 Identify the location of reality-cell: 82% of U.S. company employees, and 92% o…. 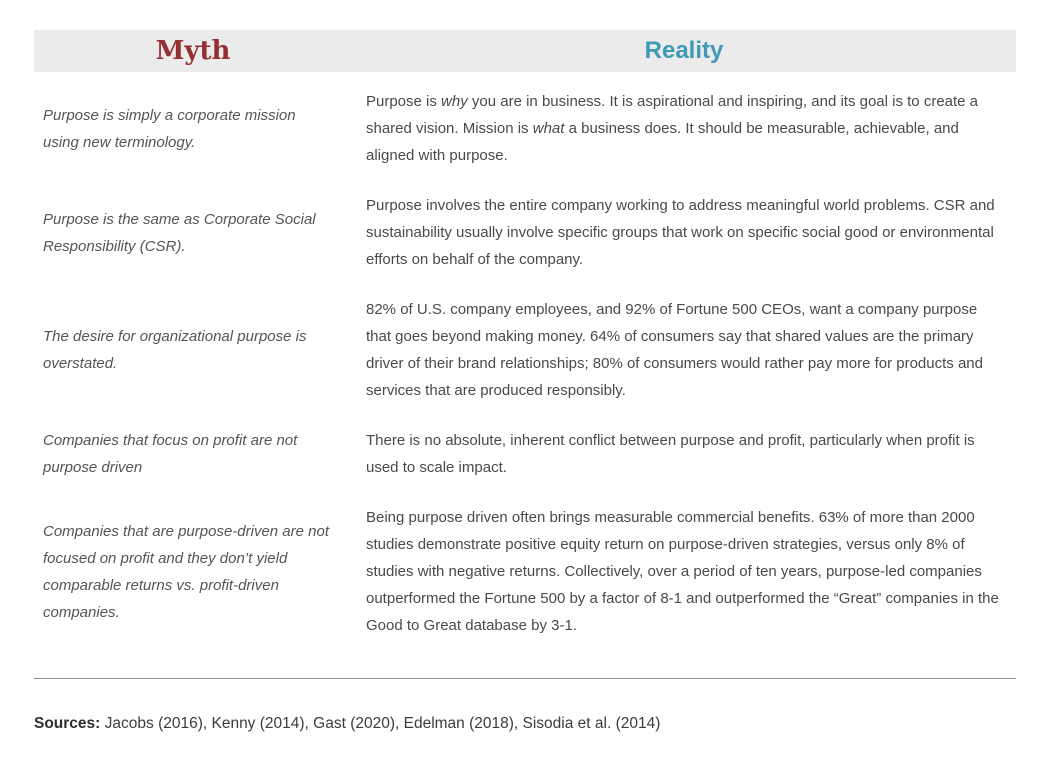
(684, 350).